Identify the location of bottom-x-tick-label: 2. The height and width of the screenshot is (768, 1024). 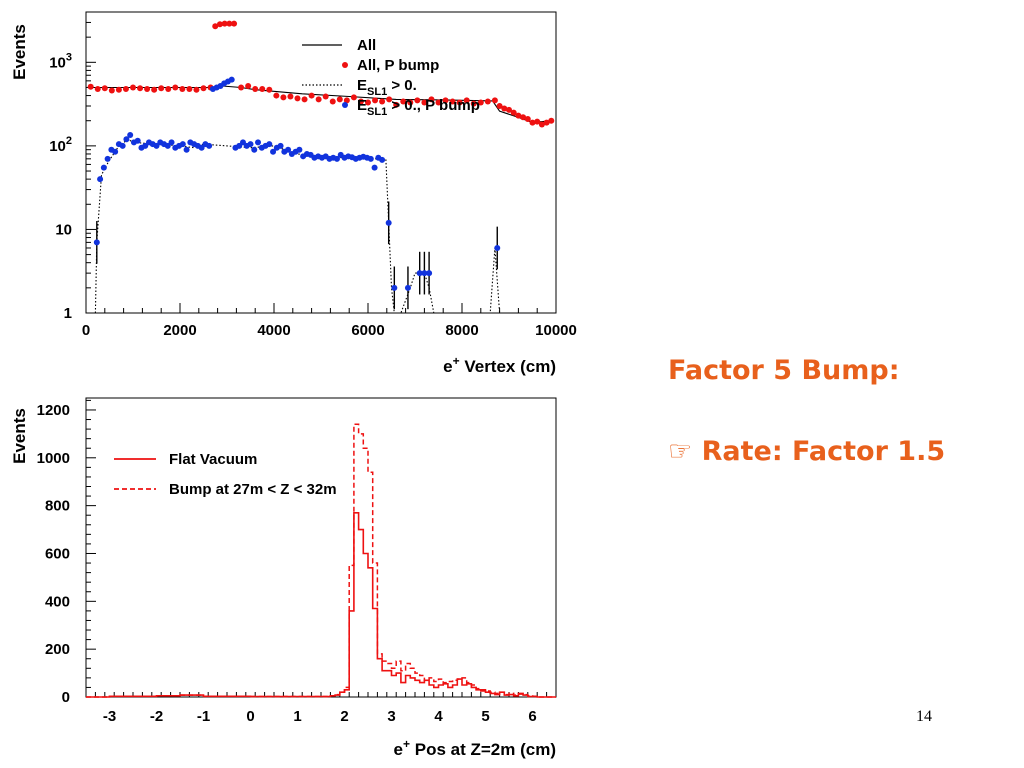
(344, 716).